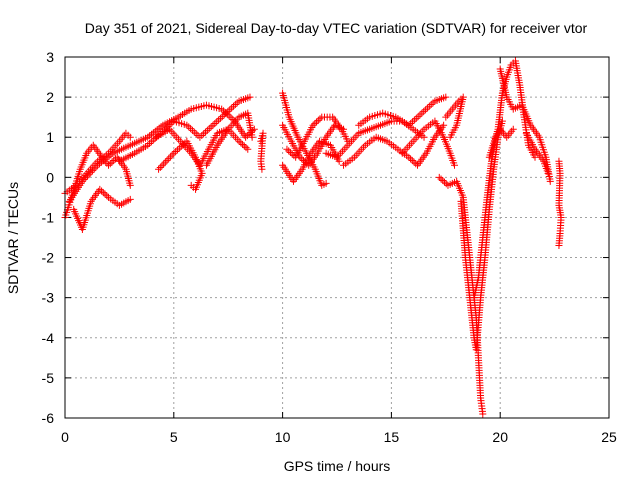 The height and width of the screenshot is (480, 640). Describe the element at coordinates (454, 117) in the screenshot. I see `series-track-X` at that location.